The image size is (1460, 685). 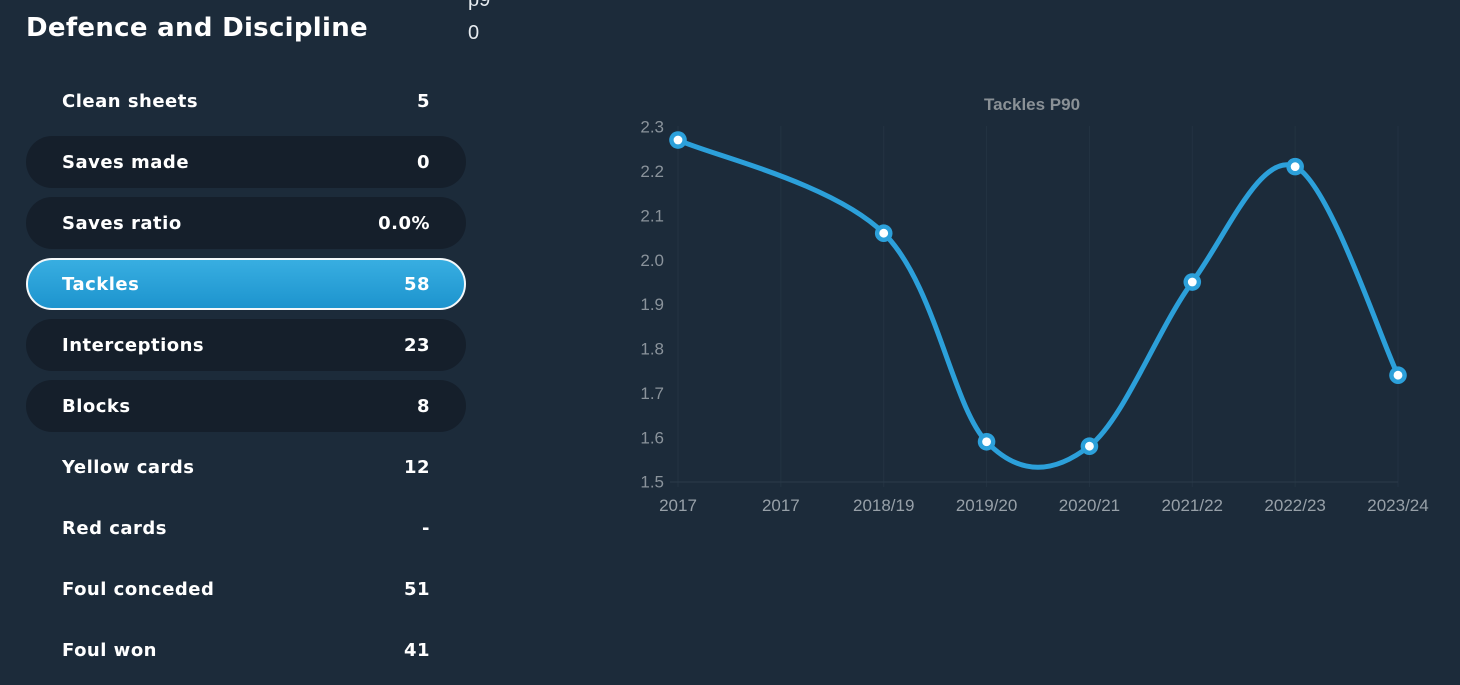 What do you see at coordinates (652, 171) in the screenshot?
I see `y-tick-label: 2.2` at bounding box center [652, 171].